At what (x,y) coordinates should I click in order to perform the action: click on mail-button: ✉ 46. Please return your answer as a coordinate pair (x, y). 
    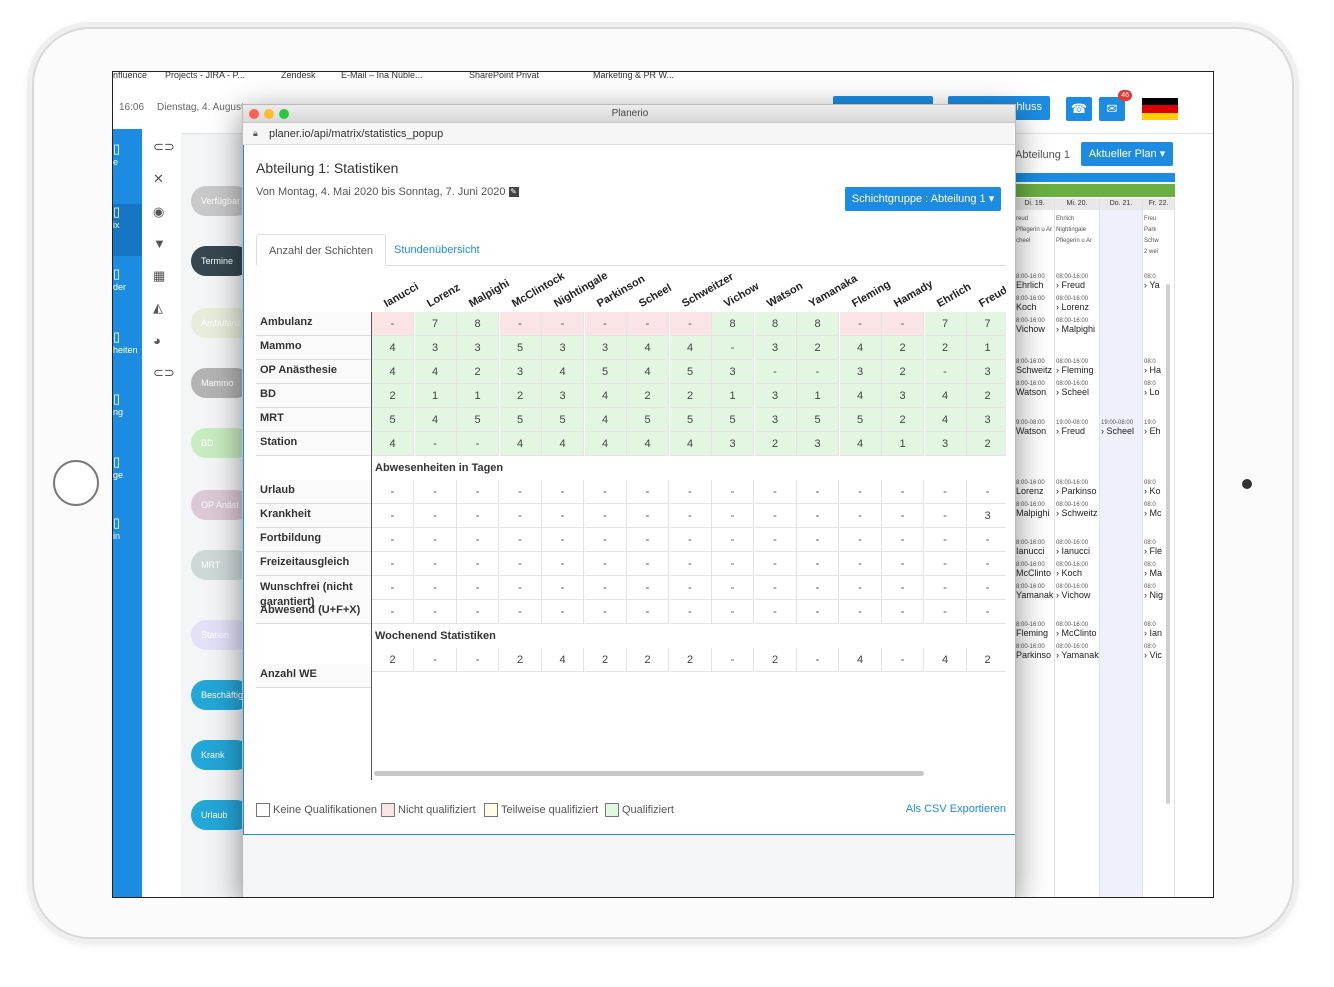
    Looking at the image, I should click on (1115, 105).